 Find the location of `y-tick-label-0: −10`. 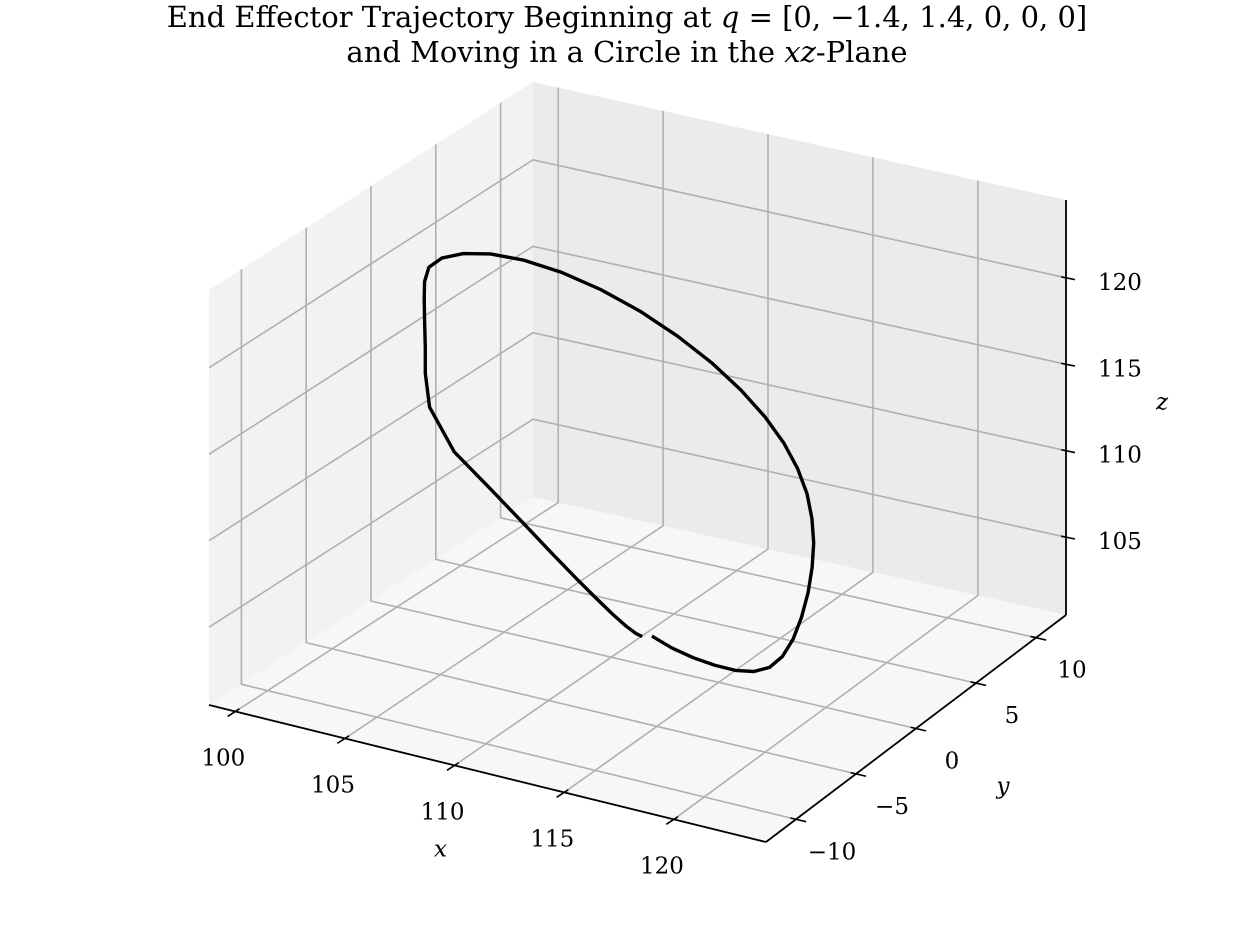

y-tick-label-0: −10 is located at coordinates (832, 852).